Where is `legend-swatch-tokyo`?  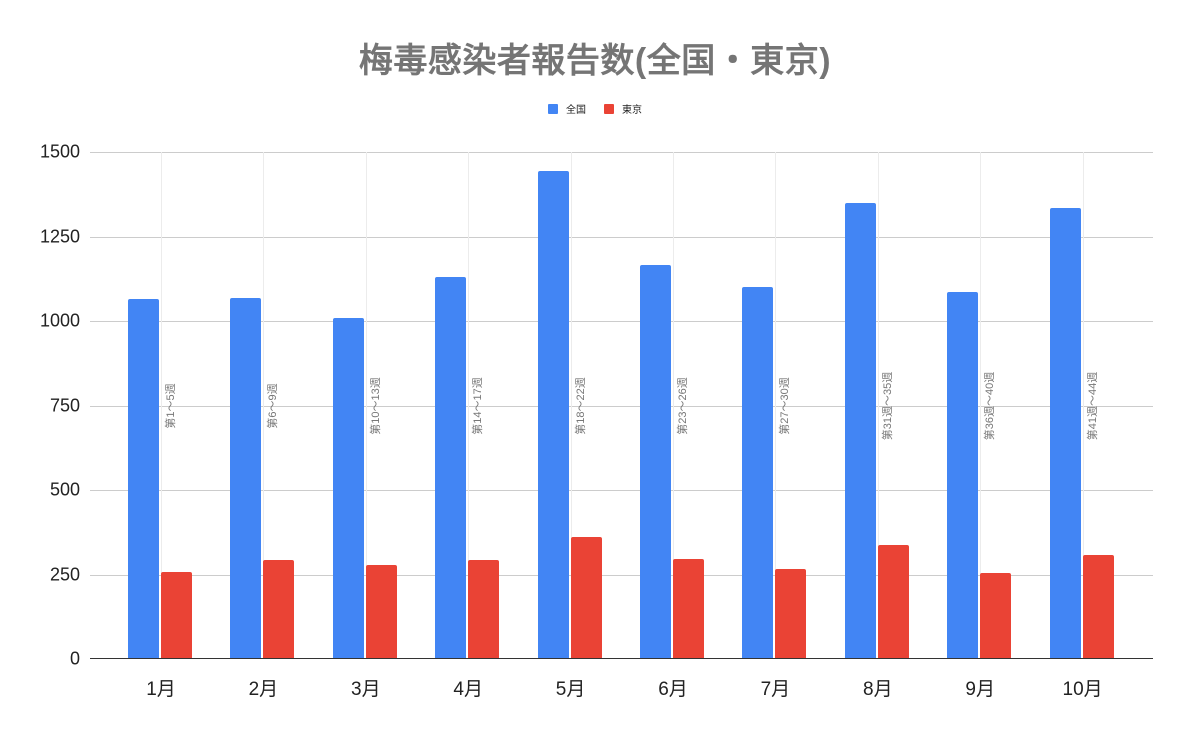 legend-swatch-tokyo is located at coordinates (609, 108).